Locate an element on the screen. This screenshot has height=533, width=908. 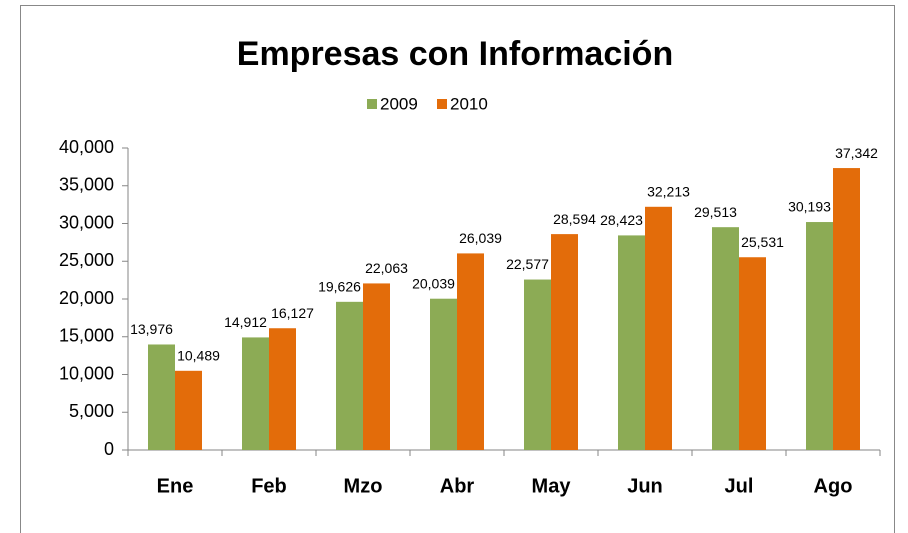
x-tick-label: Ene is located at coordinates (175, 486).